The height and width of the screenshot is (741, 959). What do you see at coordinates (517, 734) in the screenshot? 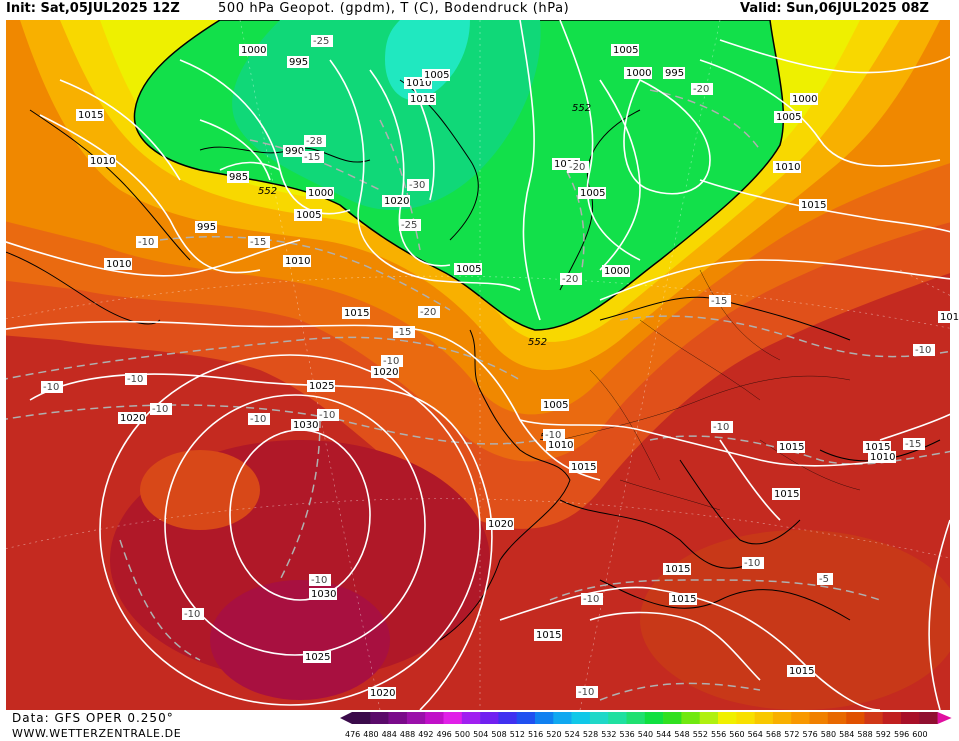
I see `scale-label: 512` at bounding box center [517, 734].